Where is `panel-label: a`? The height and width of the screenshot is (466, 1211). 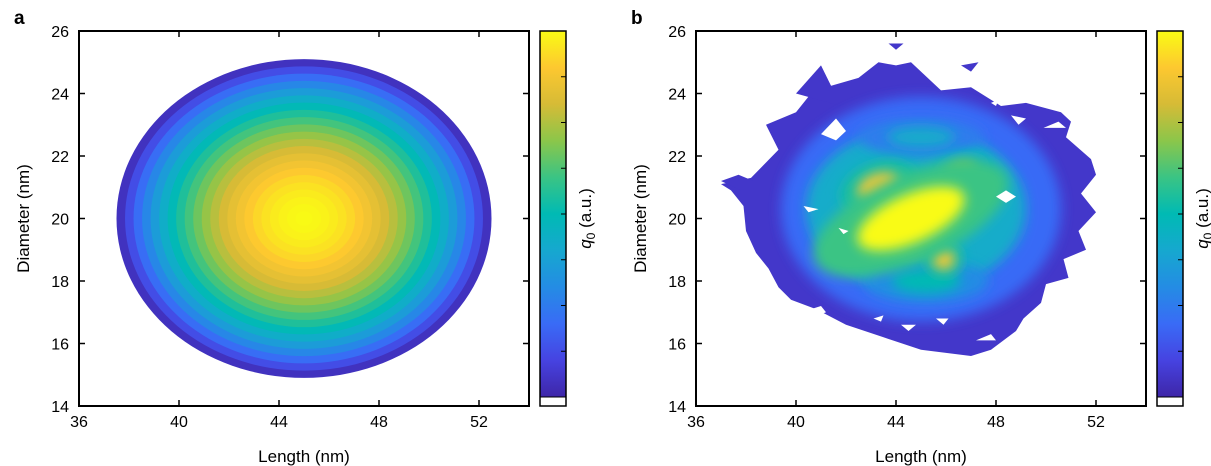
panel-label: a is located at coordinates (19, 18).